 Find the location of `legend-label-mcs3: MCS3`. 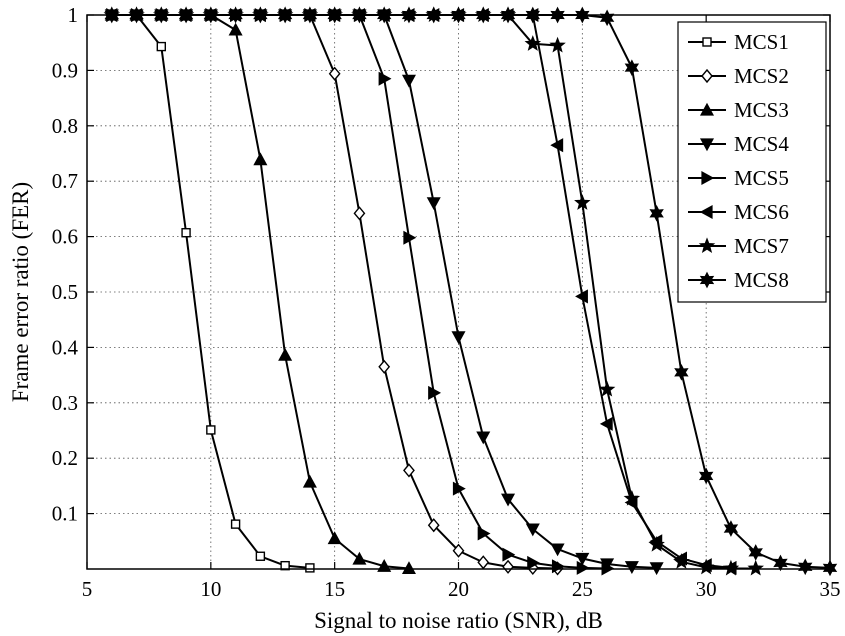

legend-label-mcs3: MCS3 is located at coordinates (761, 110).